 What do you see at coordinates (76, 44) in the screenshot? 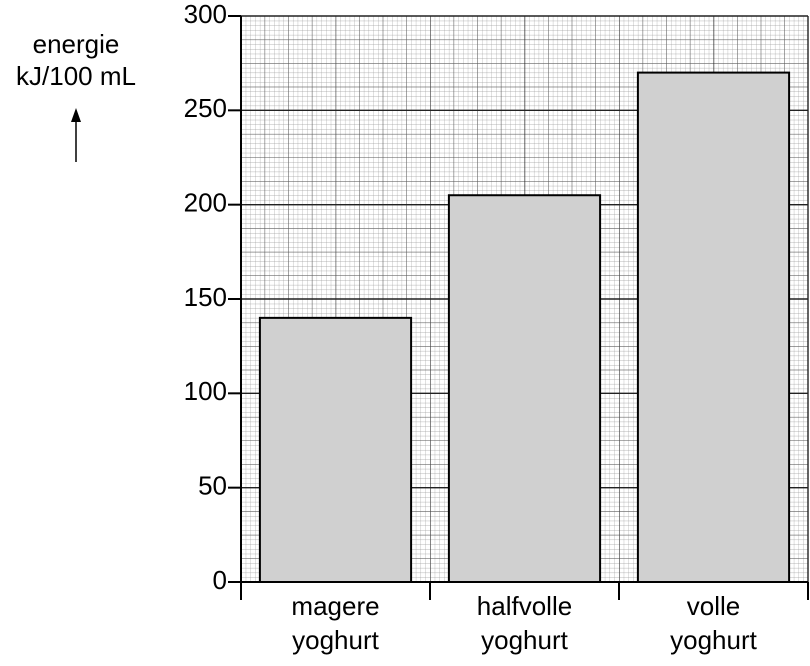
I see `y-axis-label: energie` at bounding box center [76, 44].